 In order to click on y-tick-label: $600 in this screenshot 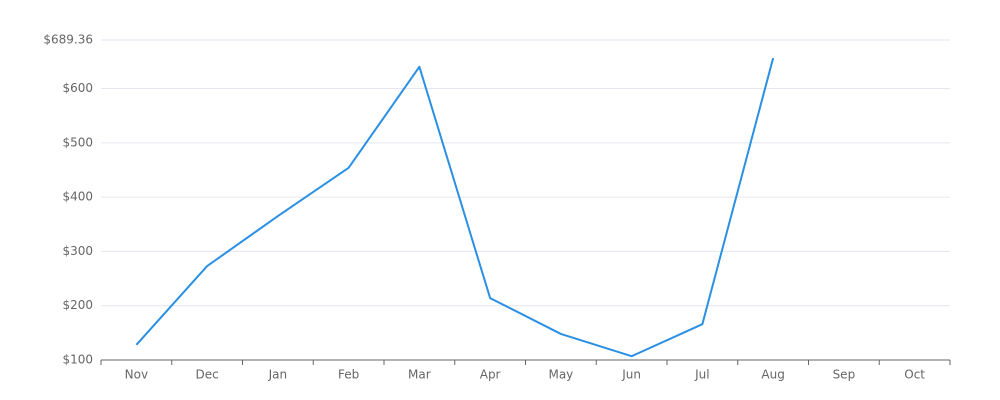, I will do `click(77, 88)`.